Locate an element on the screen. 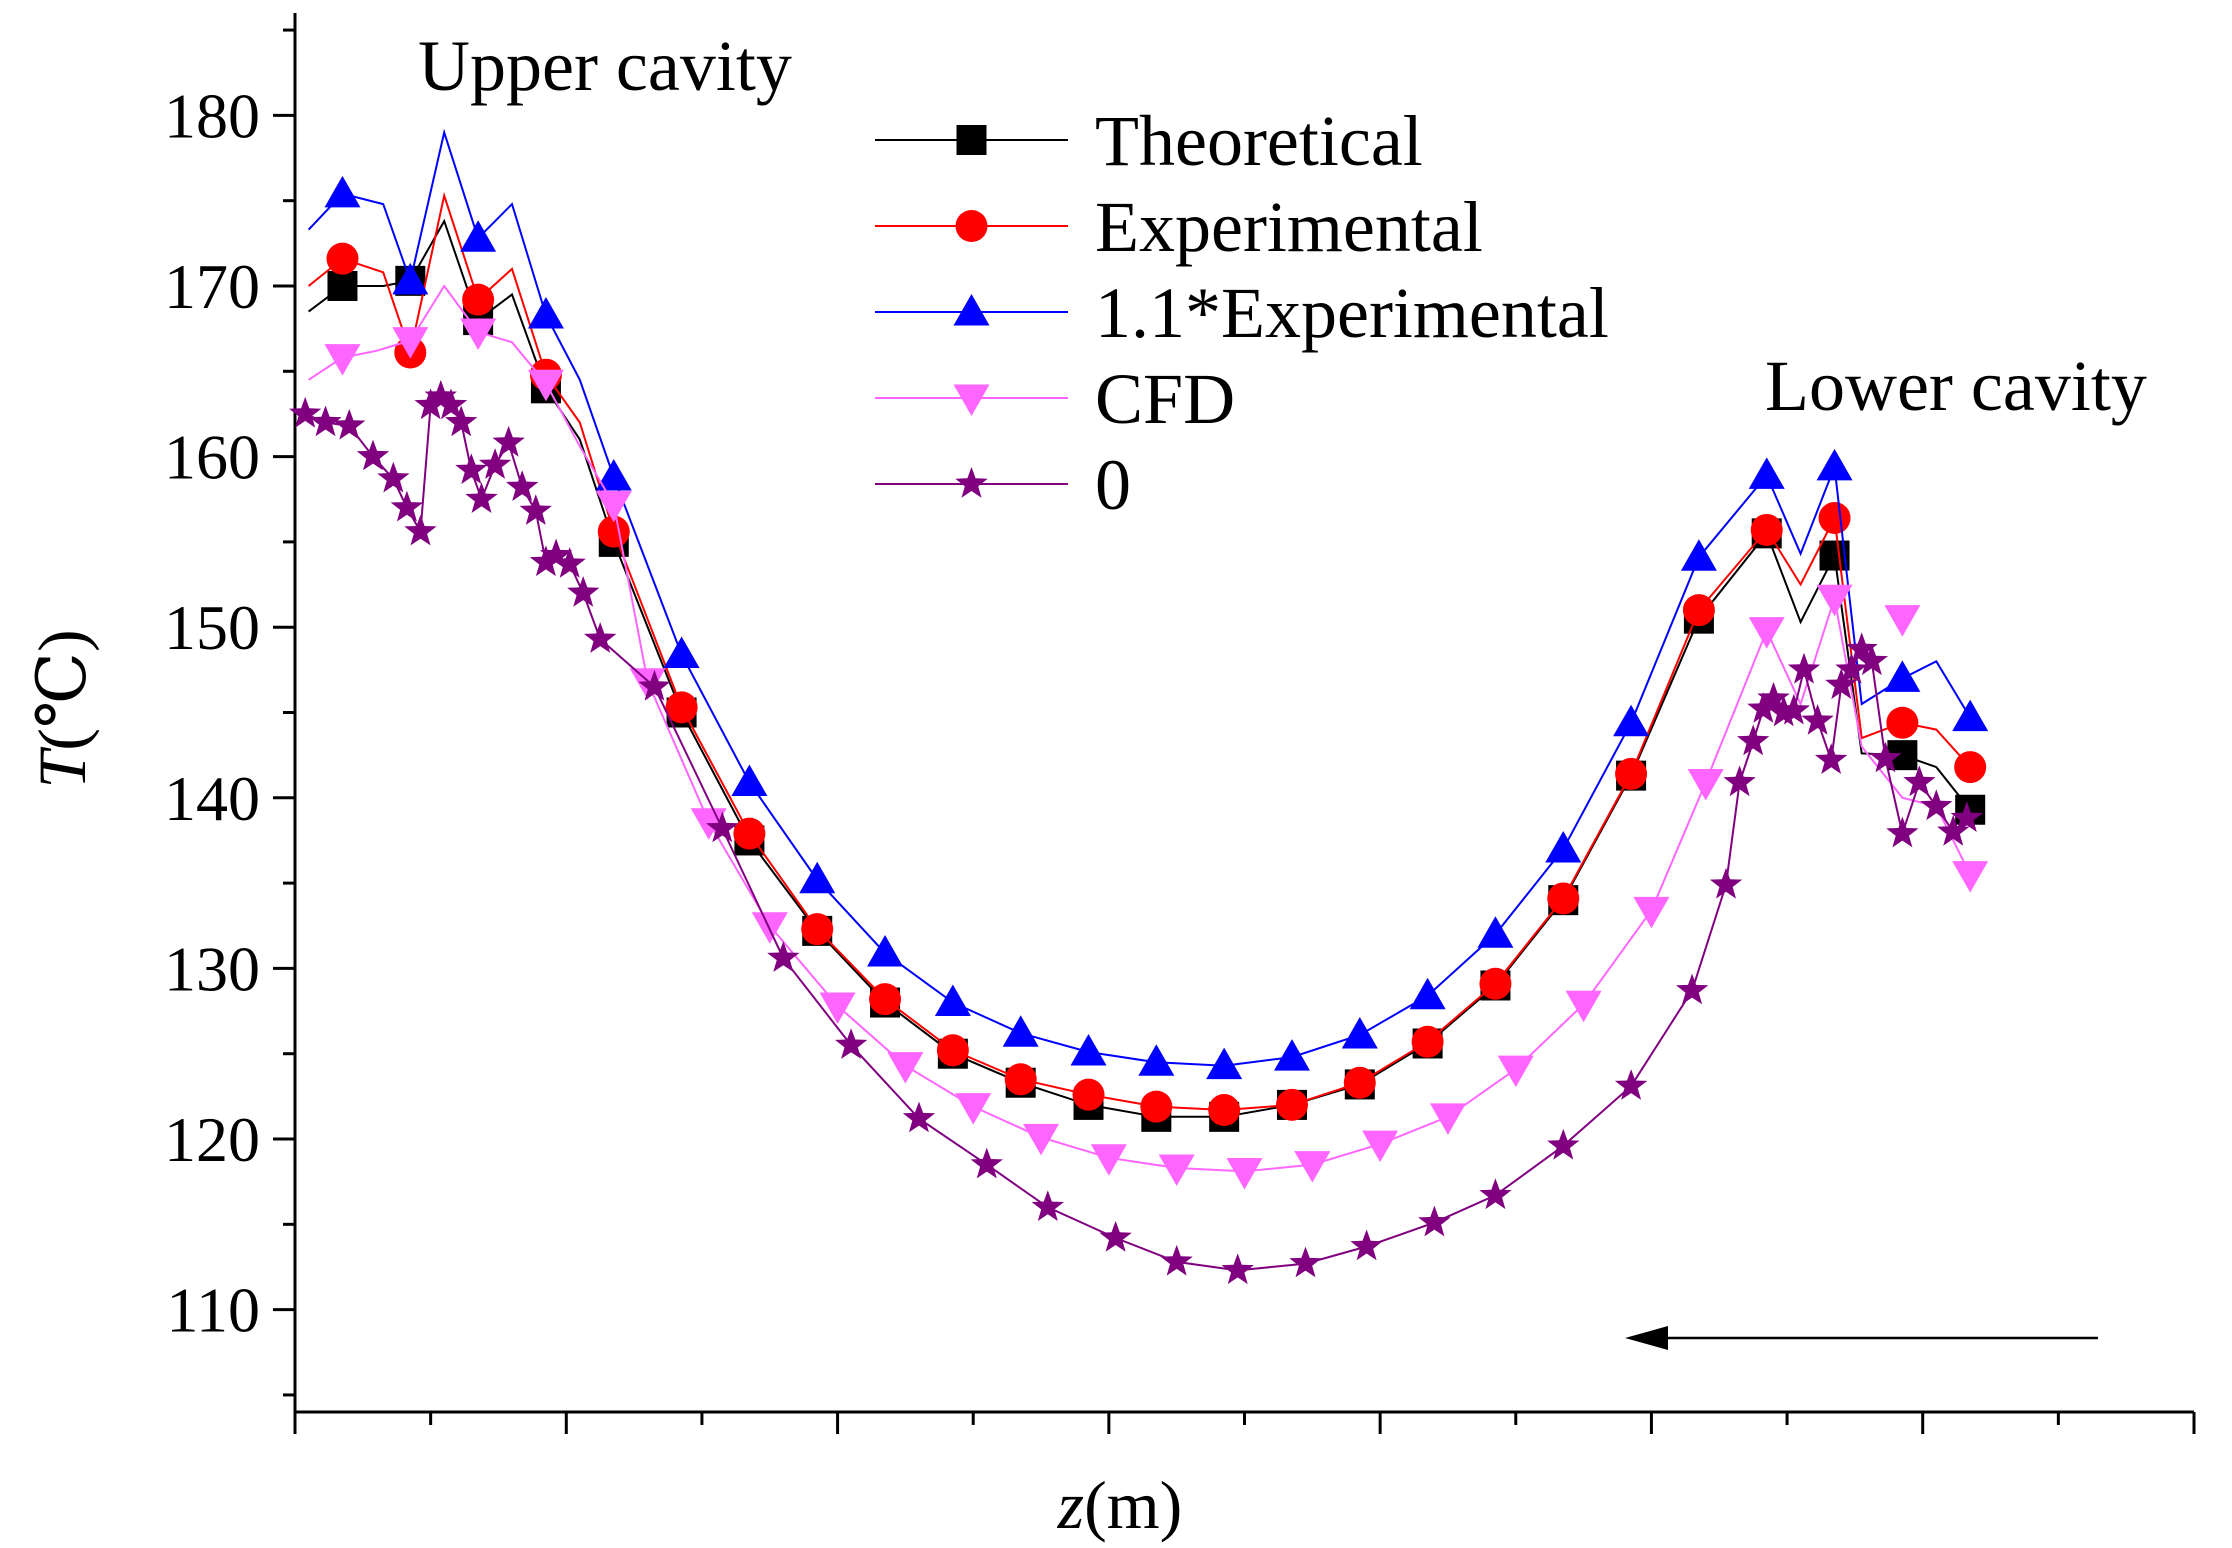  y-tick-label: 110 is located at coordinates (213, 1310).